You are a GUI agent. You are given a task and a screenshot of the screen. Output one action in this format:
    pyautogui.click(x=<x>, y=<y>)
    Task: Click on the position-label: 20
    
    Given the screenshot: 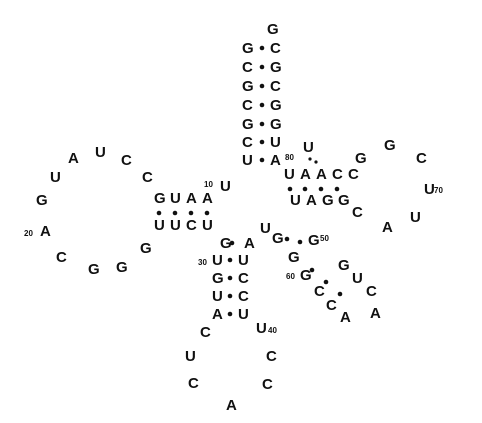 What is the action you would take?
    pyautogui.click(x=28, y=233)
    